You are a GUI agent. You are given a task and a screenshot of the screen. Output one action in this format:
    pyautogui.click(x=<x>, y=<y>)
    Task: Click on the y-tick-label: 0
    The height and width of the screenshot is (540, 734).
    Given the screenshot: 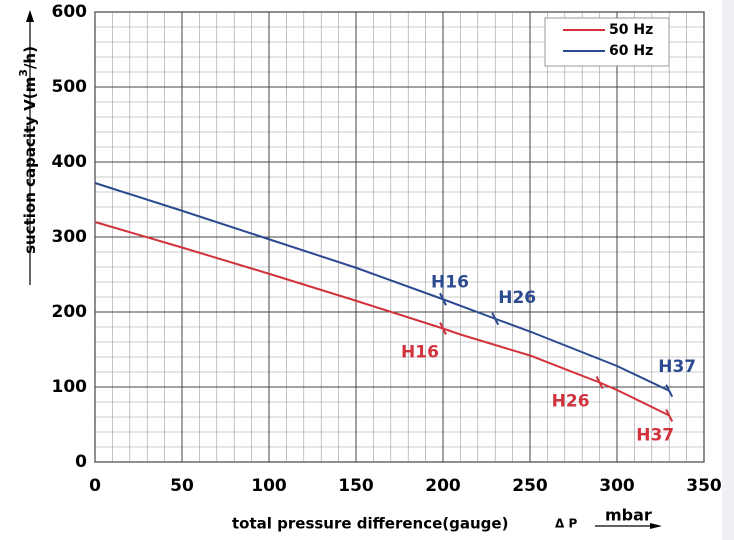 What is the action you would take?
    pyautogui.click(x=81, y=462)
    